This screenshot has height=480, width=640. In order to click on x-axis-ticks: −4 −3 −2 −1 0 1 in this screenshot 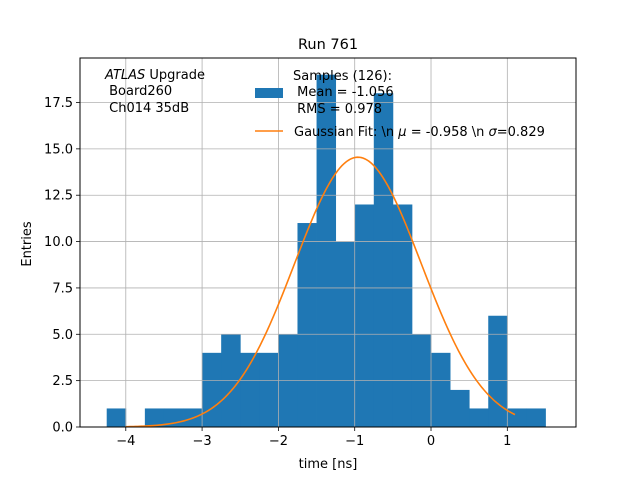, I will do `click(313, 438)`.